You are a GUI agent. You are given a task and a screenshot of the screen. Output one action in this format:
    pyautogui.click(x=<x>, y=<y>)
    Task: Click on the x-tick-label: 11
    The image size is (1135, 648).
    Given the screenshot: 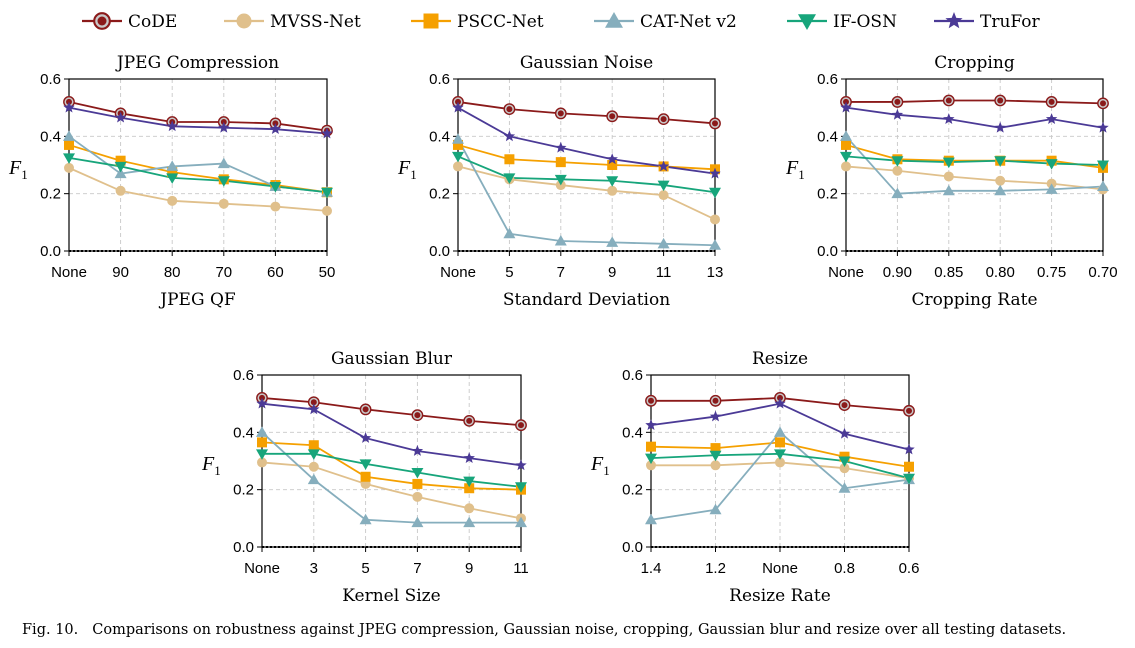 What is the action you would take?
    pyautogui.click(x=664, y=272)
    